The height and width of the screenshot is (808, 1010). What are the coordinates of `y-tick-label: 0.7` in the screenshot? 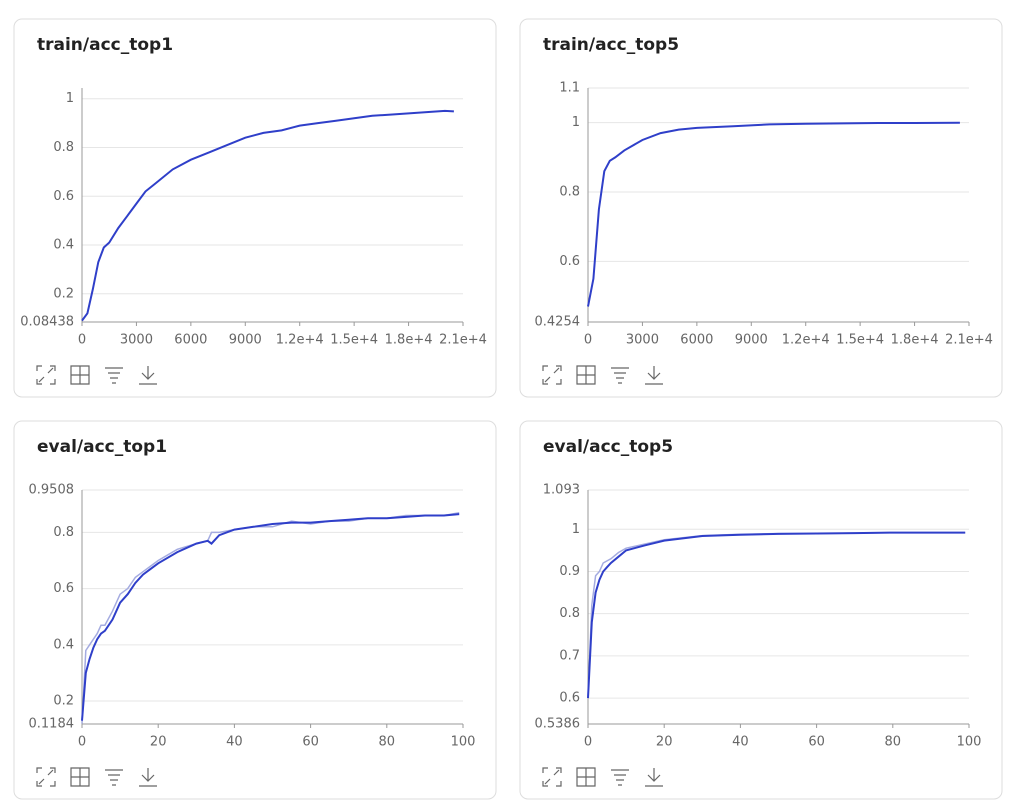 It's located at (569, 655).